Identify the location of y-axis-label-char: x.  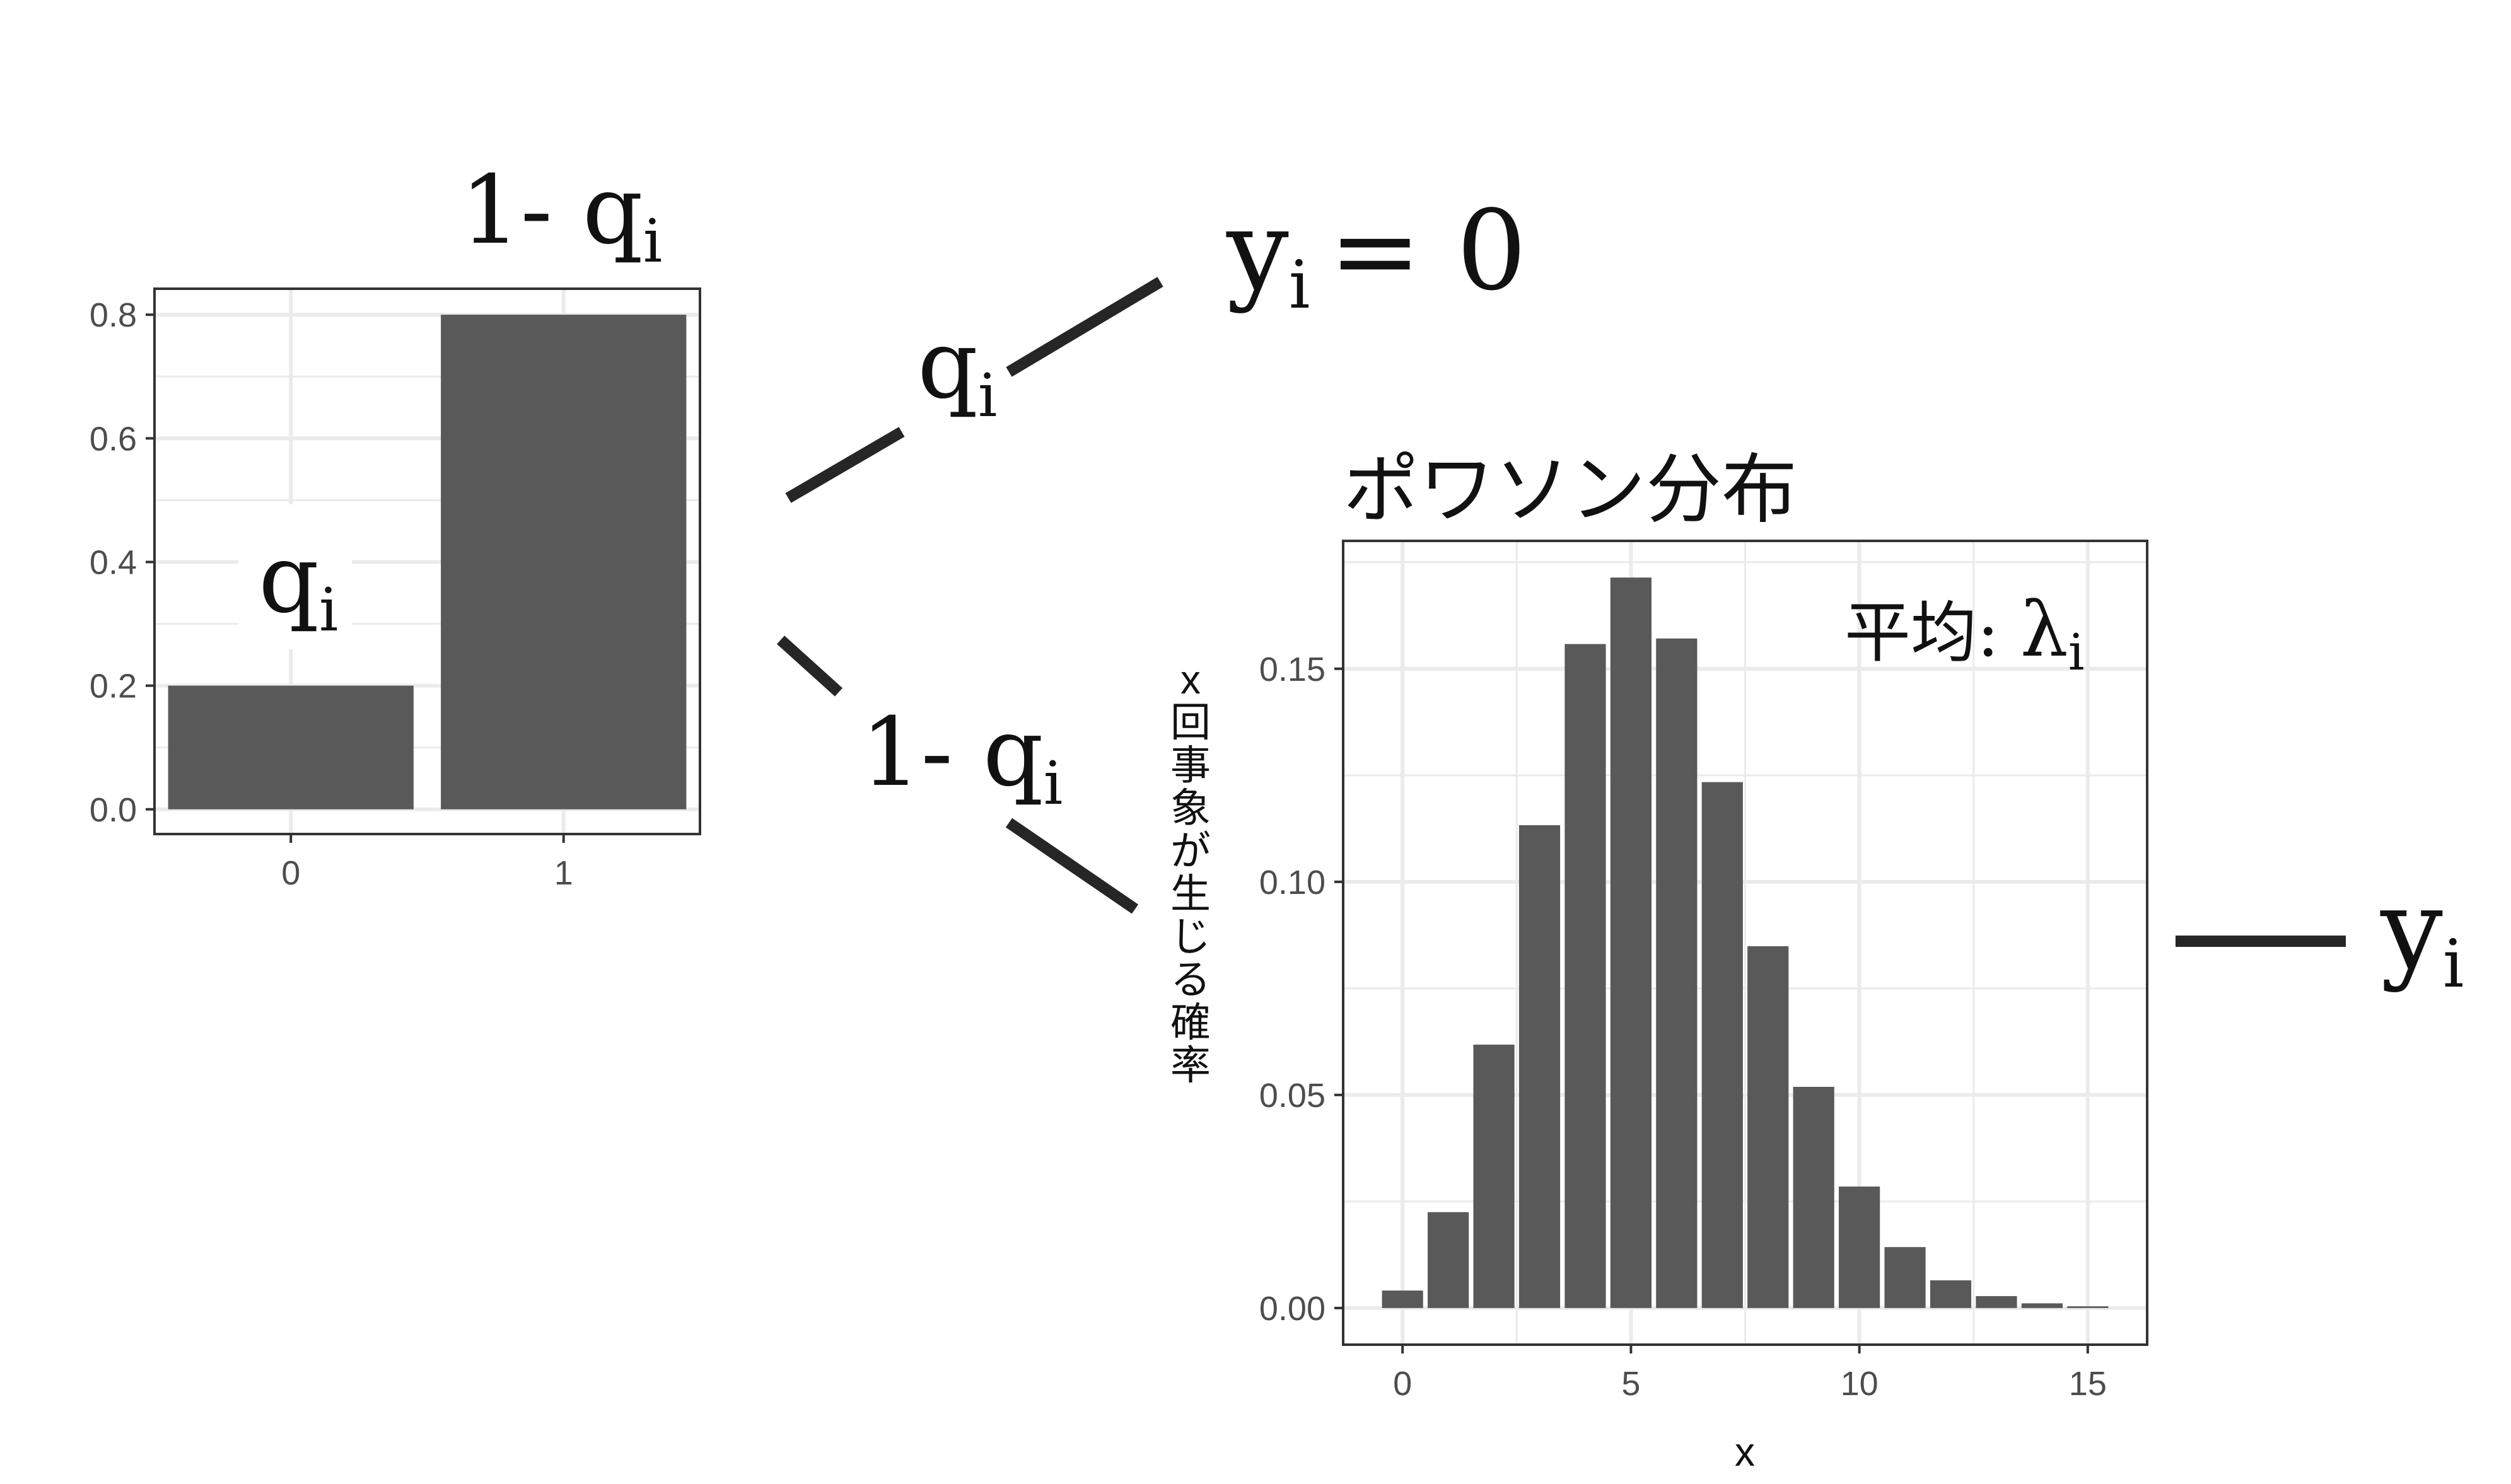
(1190, 679).